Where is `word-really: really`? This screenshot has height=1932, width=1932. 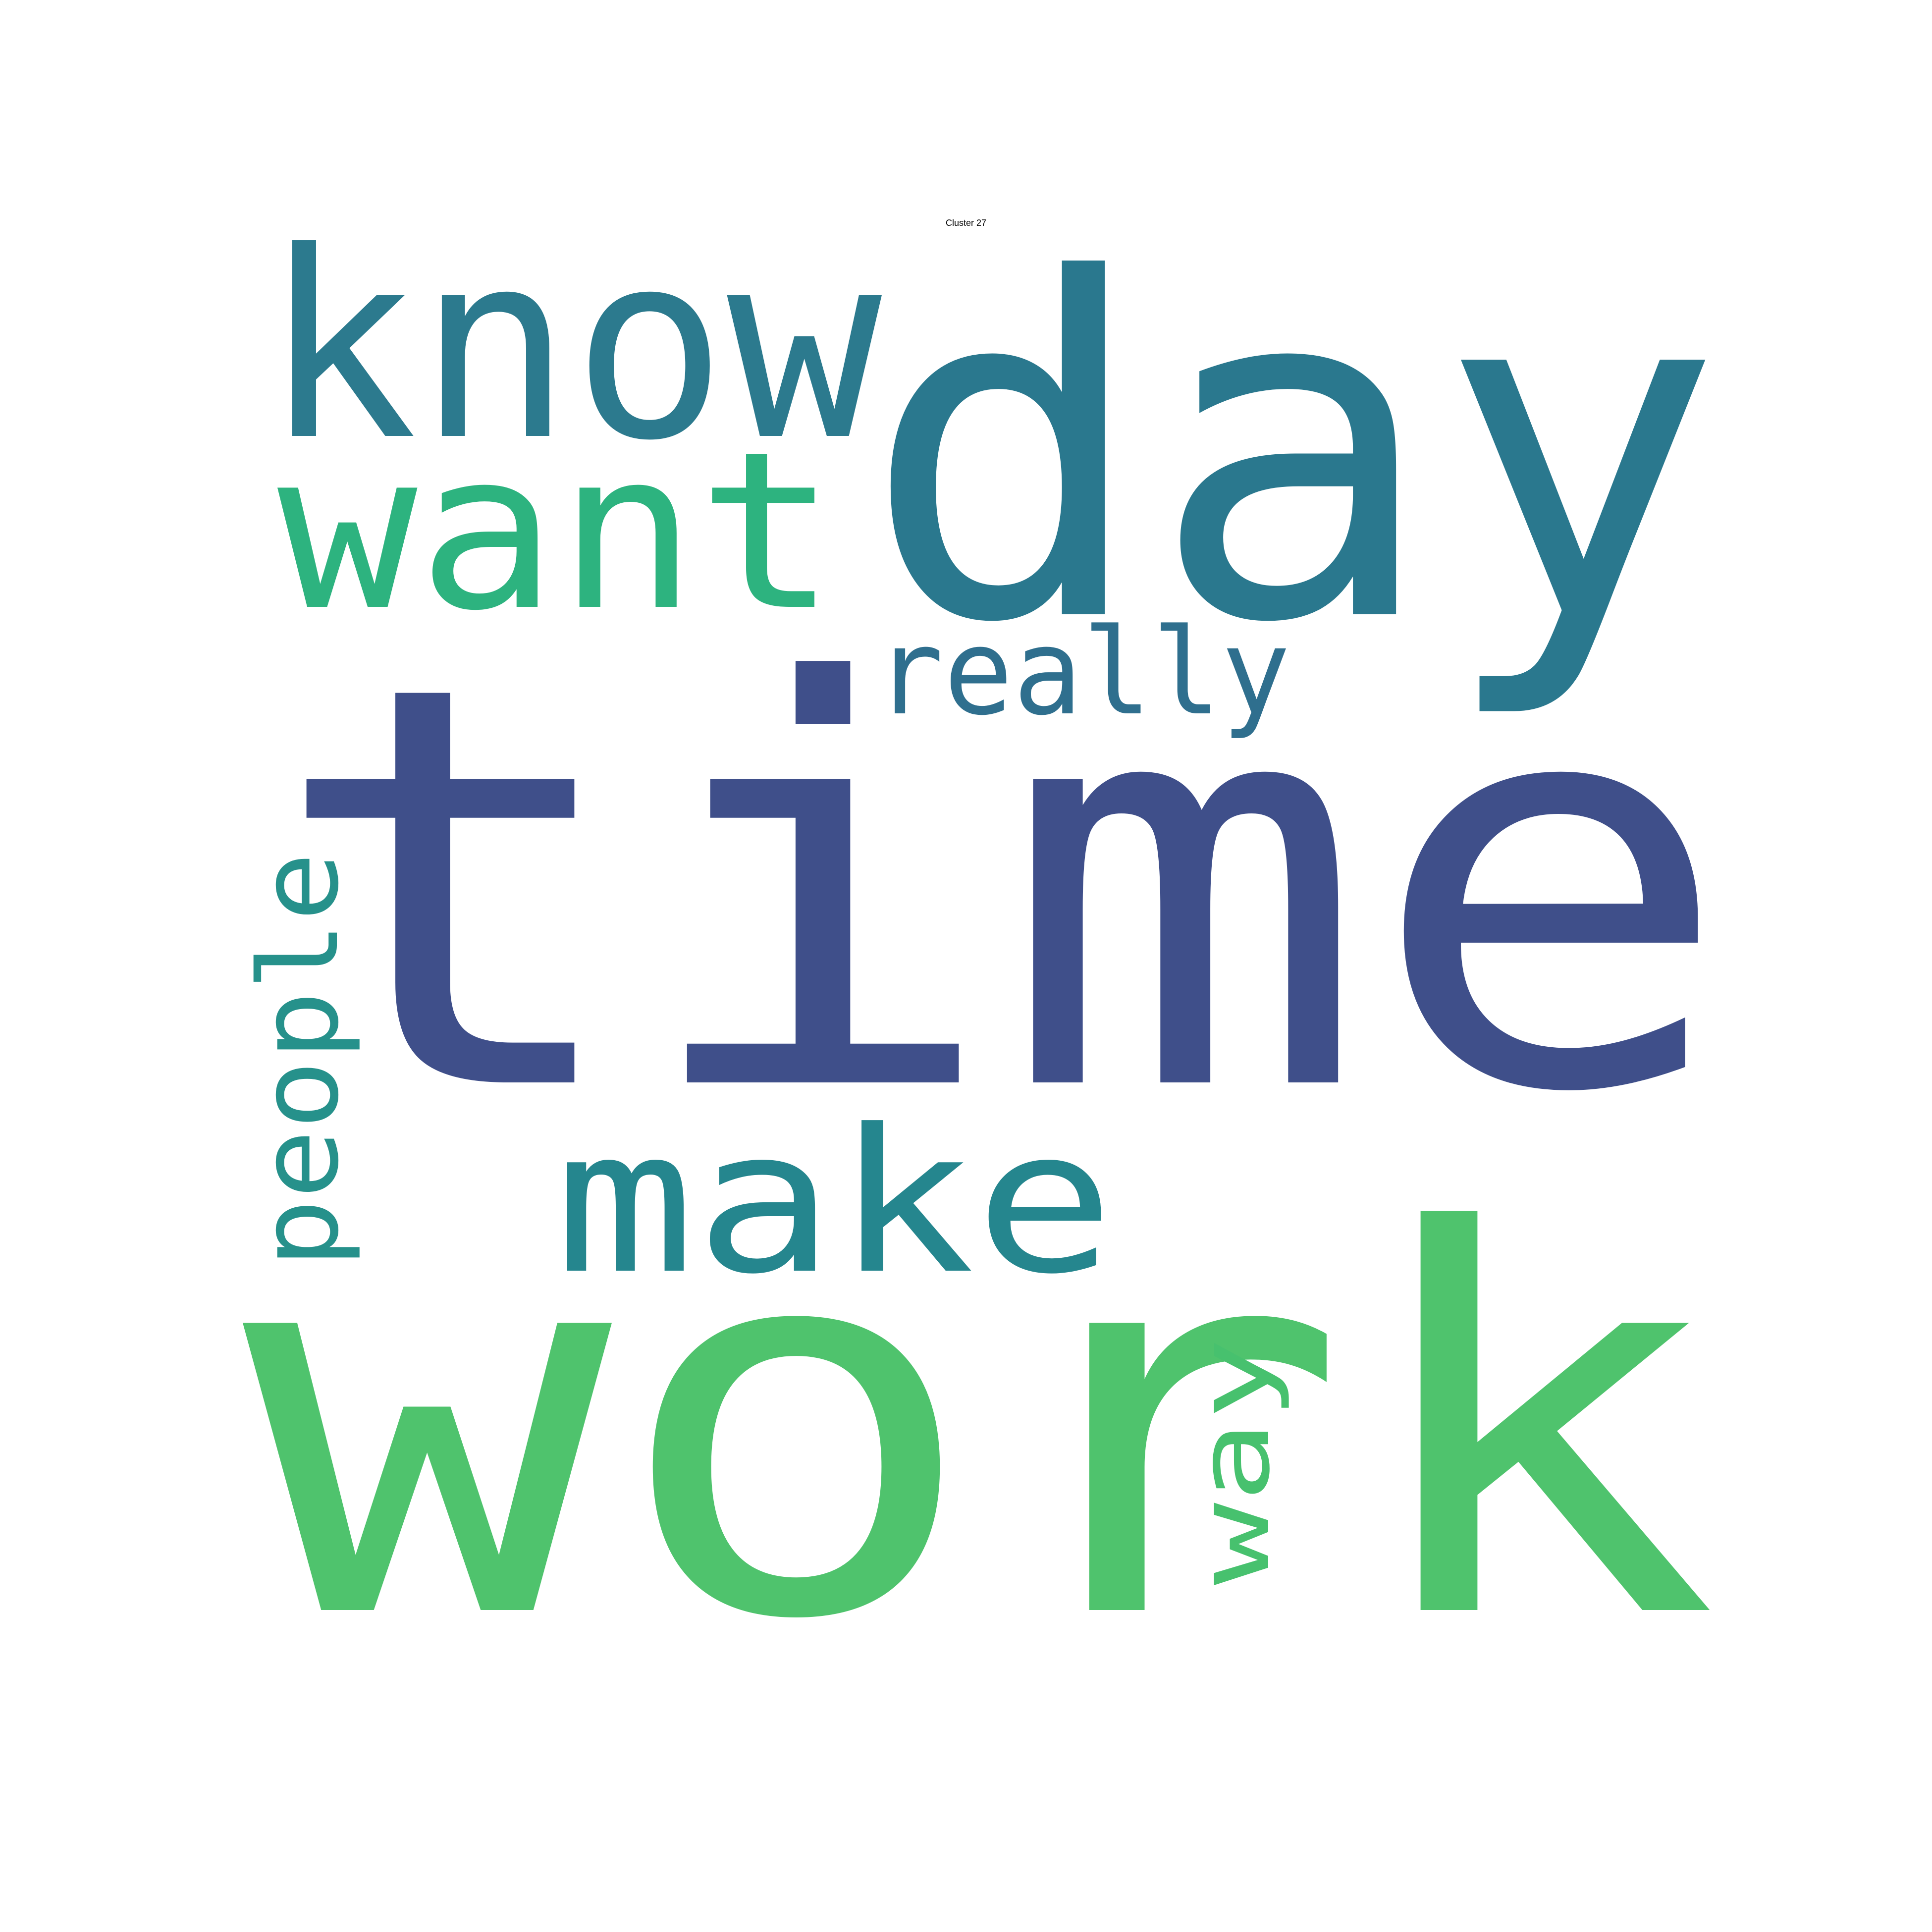
word-really: really is located at coordinates (1082, 672).